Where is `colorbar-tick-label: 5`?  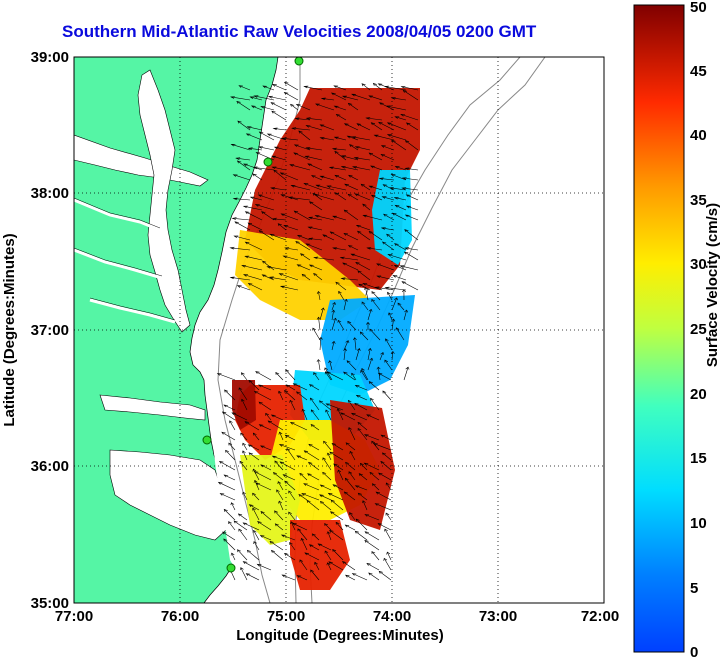 colorbar-tick-label: 5 is located at coordinates (694, 588).